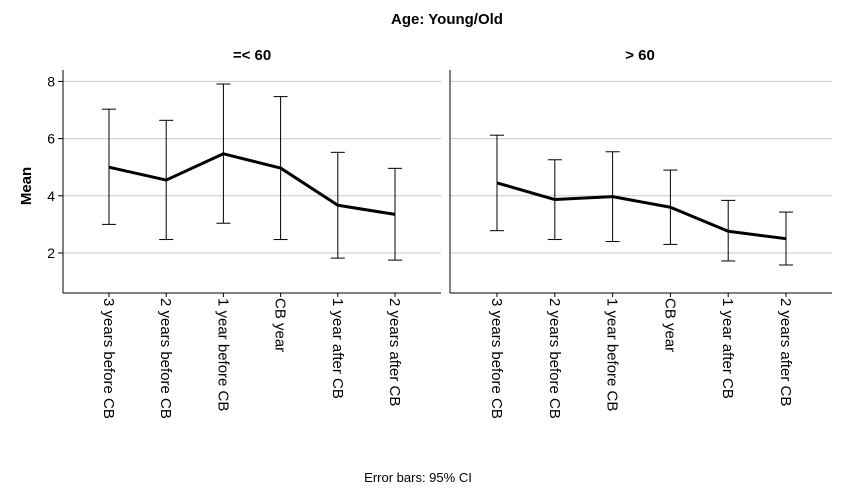 Image resolution: width=853 pixels, height=492 pixels. What do you see at coordinates (280, 325) in the screenshot?
I see `panel-1-x-tick-label: CB year` at bounding box center [280, 325].